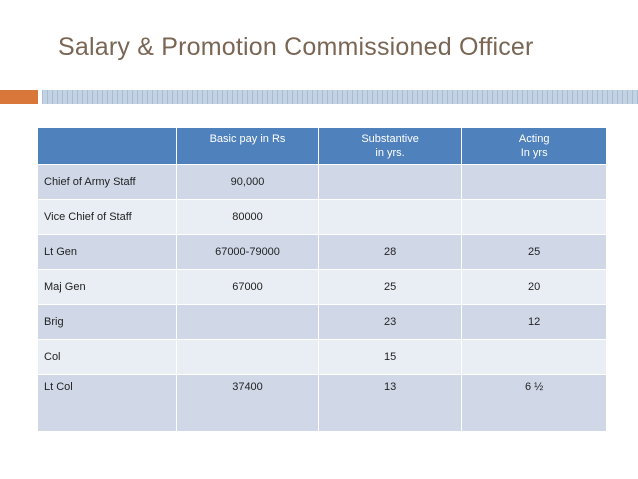 Image resolution: width=638 pixels, height=479 pixels. I want to click on header-basic-pay: Basic pay in Rs, so click(247, 146).